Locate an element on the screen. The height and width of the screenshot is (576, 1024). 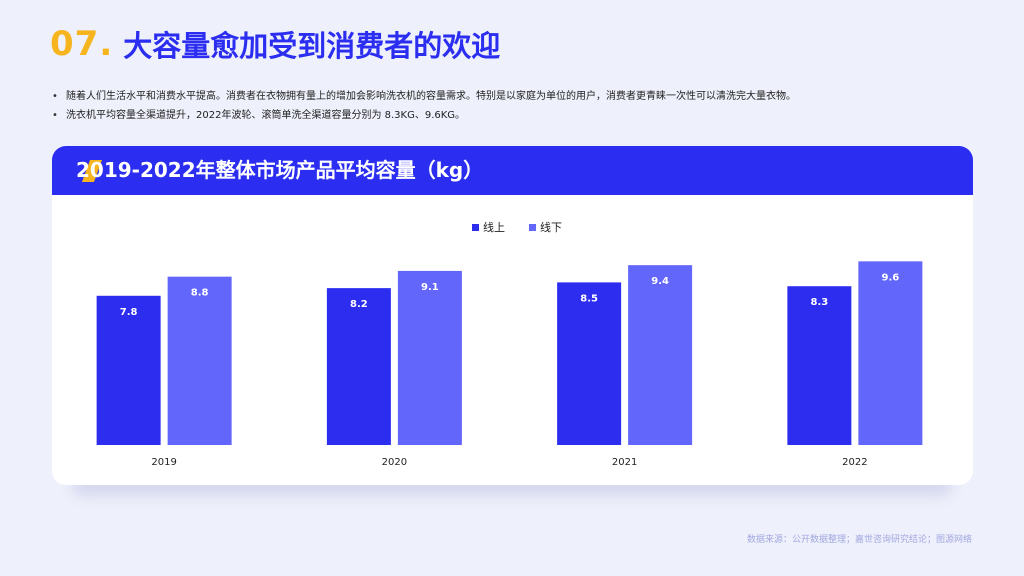
bar-value-label: 8.2 is located at coordinates (359, 304).